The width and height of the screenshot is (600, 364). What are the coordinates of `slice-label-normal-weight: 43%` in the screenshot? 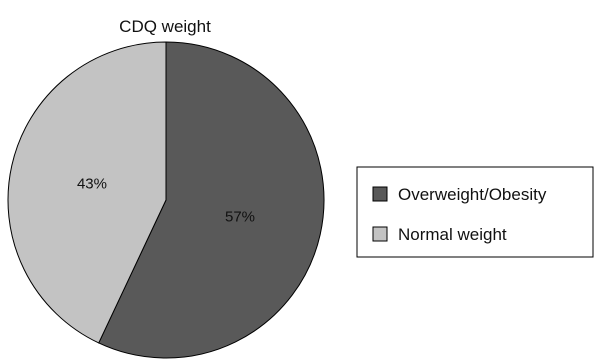 It's located at (92, 183).